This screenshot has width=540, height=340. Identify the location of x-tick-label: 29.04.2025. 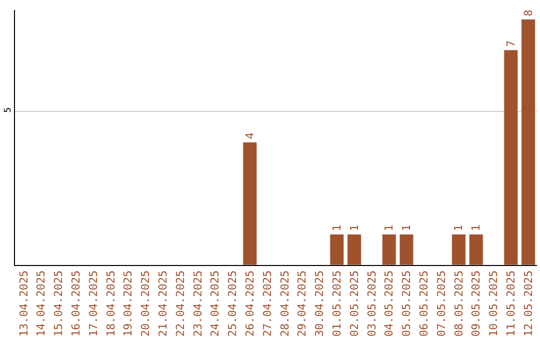
(302, 303).